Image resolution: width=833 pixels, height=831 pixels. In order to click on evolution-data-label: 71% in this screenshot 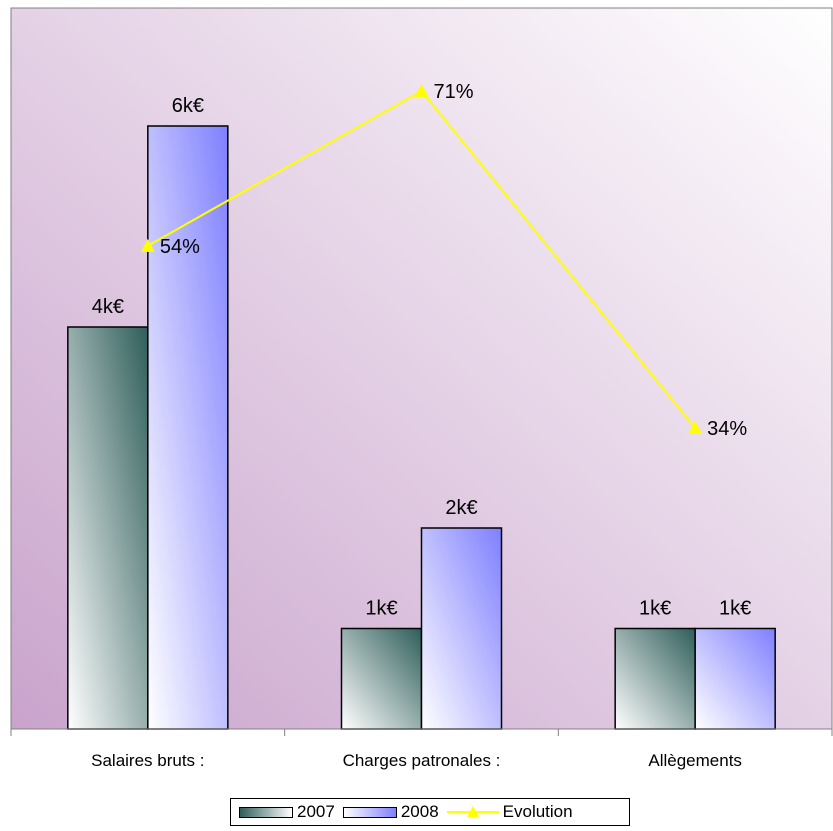, I will do `click(454, 92)`.